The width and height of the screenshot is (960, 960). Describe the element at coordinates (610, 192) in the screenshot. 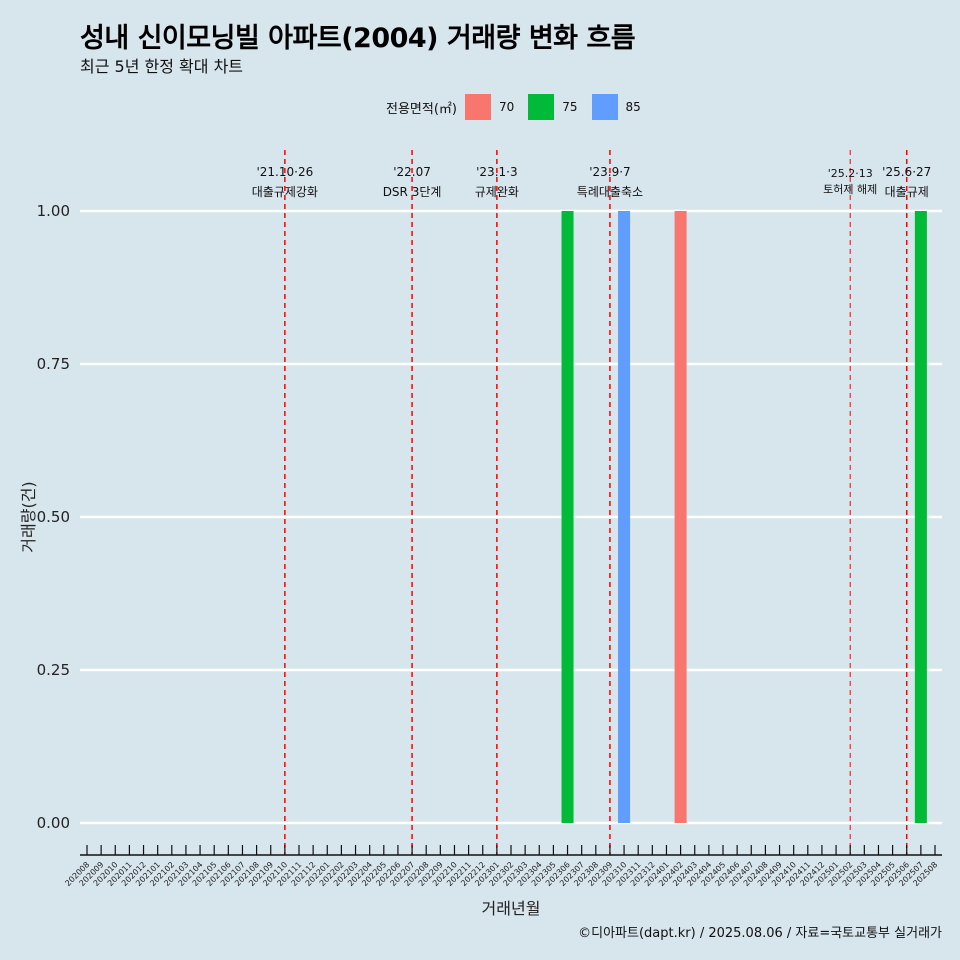

I see `event-label: 특례대출축소` at that location.